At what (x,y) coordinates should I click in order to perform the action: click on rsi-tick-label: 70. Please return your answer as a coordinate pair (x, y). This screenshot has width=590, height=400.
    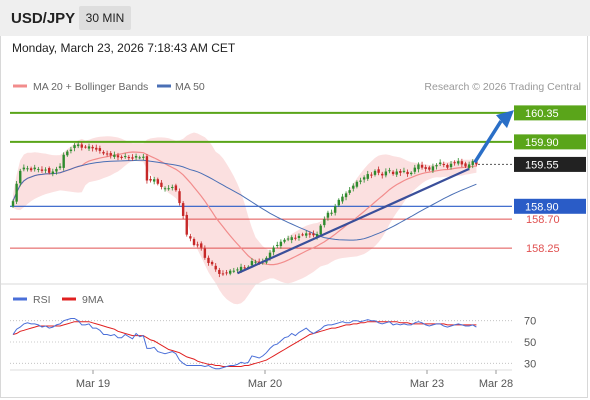
    Looking at the image, I should click on (530, 322).